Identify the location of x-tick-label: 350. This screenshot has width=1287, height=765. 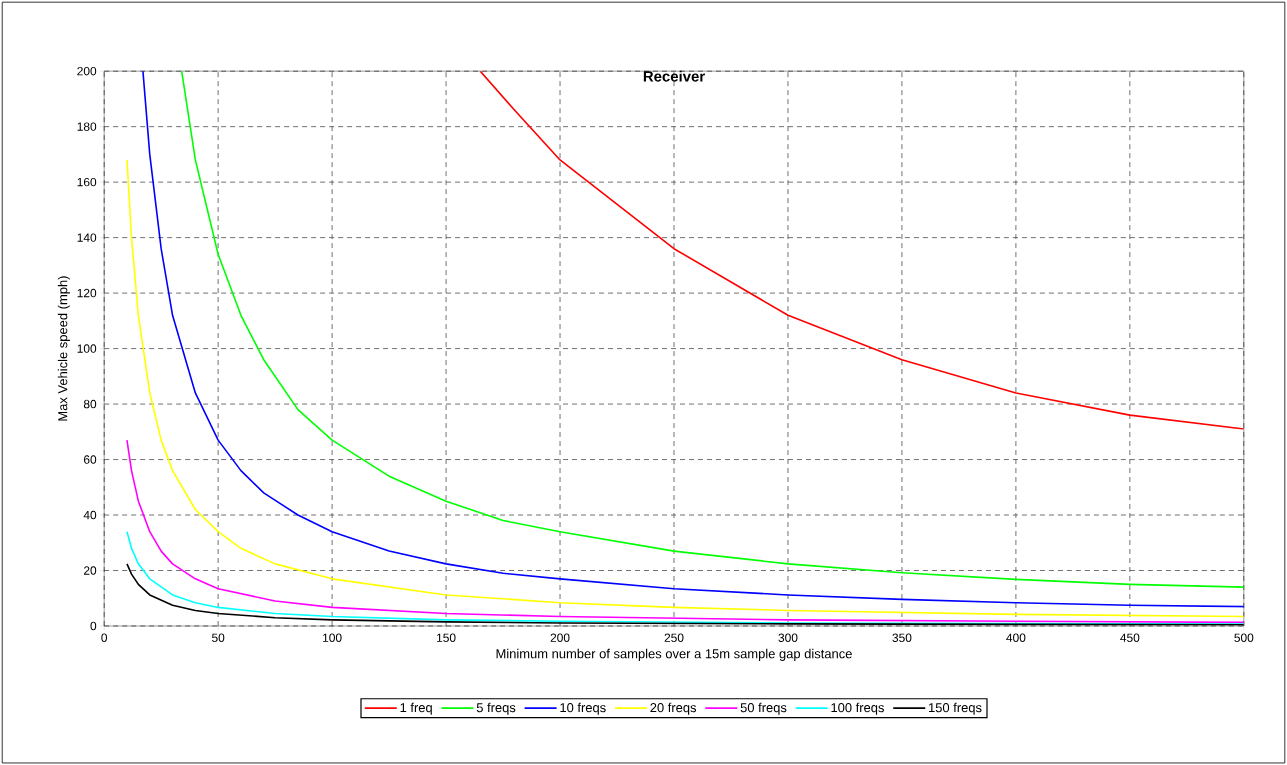
(902, 637).